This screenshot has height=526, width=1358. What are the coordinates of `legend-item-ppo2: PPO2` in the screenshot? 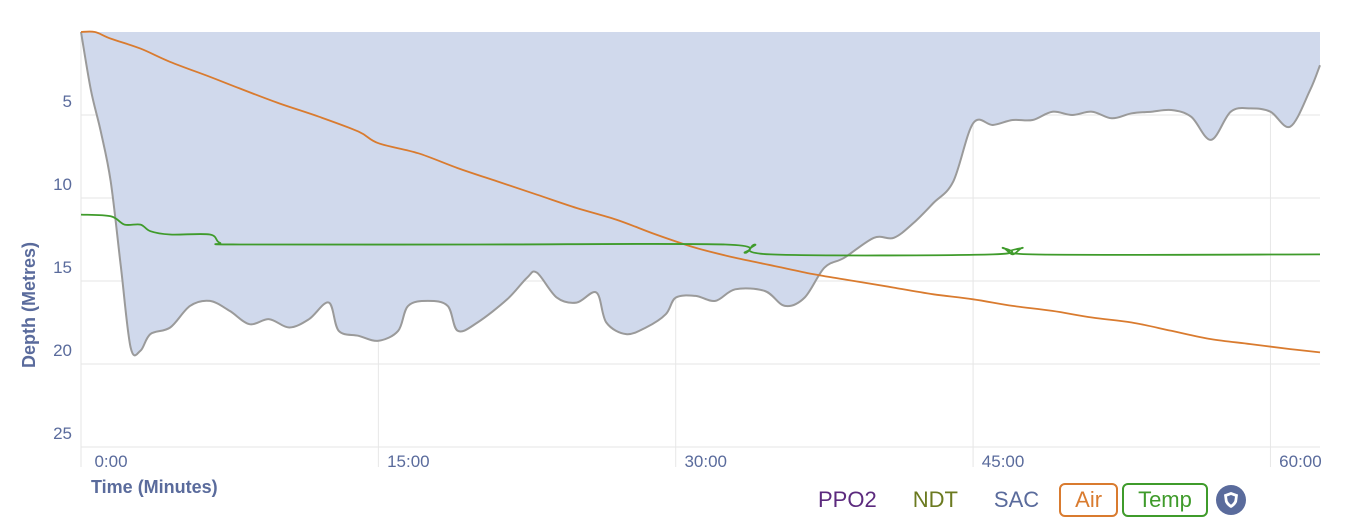 It's located at (847, 499).